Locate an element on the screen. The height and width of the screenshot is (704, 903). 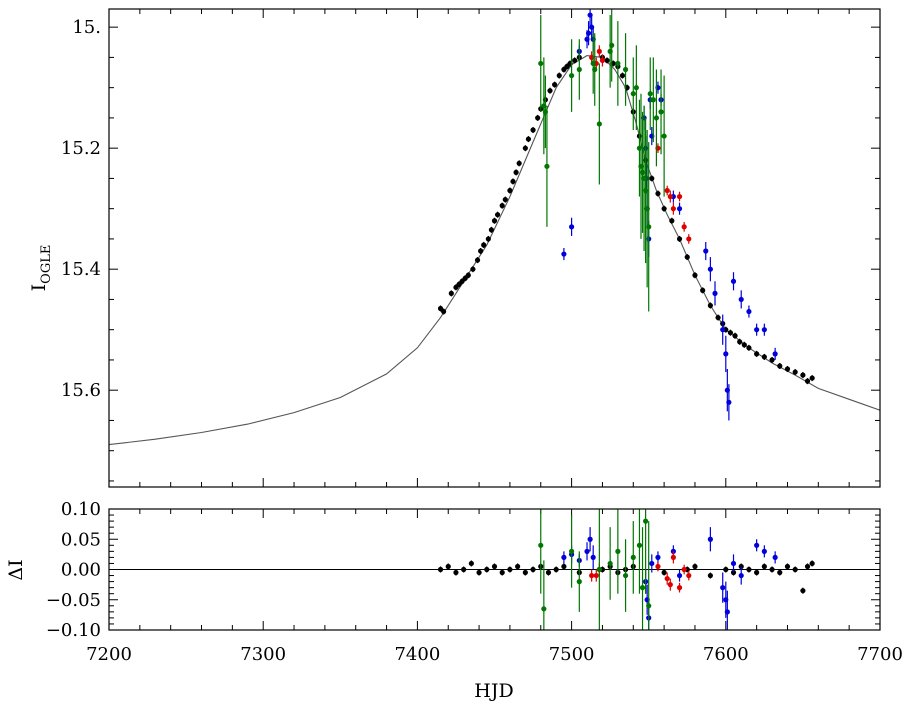
y-tick-label: 15. is located at coordinates (86, 27).